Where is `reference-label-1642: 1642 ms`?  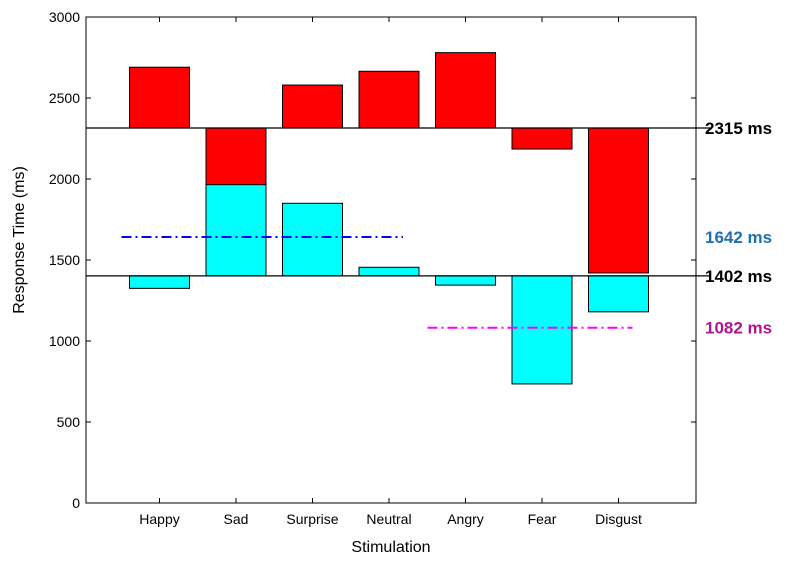
reference-label-1642: 1642 ms is located at coordinates (738, 237).